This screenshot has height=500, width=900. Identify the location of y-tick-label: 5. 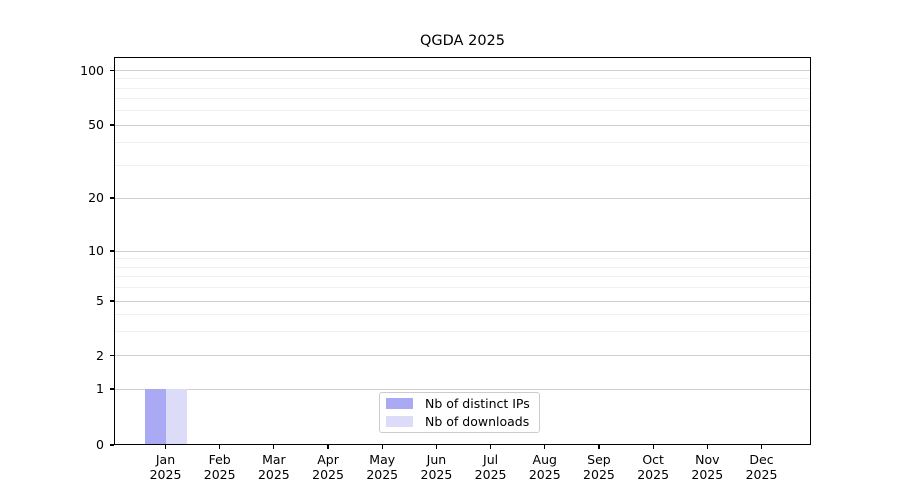
(100, 300).